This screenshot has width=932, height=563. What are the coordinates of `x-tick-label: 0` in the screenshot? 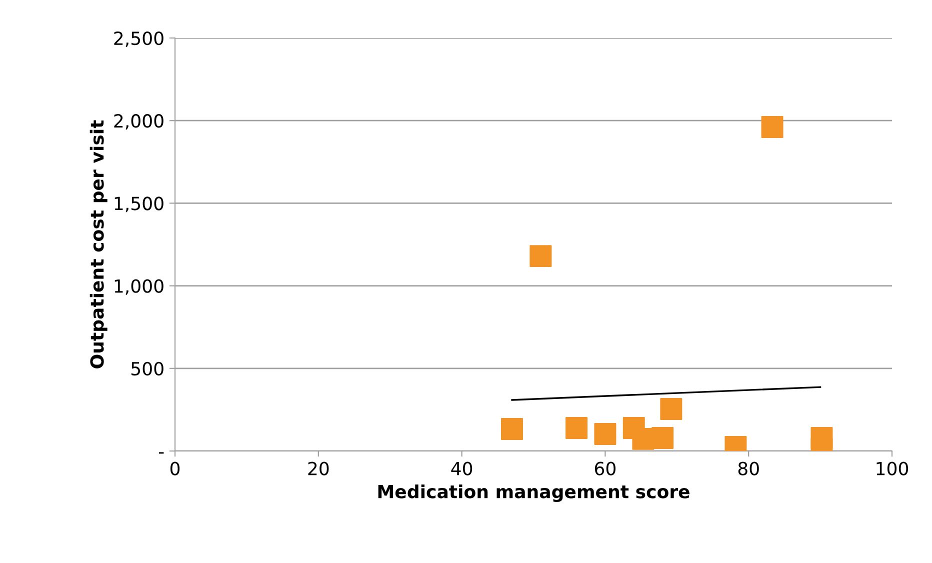 It's located at (175, 469).